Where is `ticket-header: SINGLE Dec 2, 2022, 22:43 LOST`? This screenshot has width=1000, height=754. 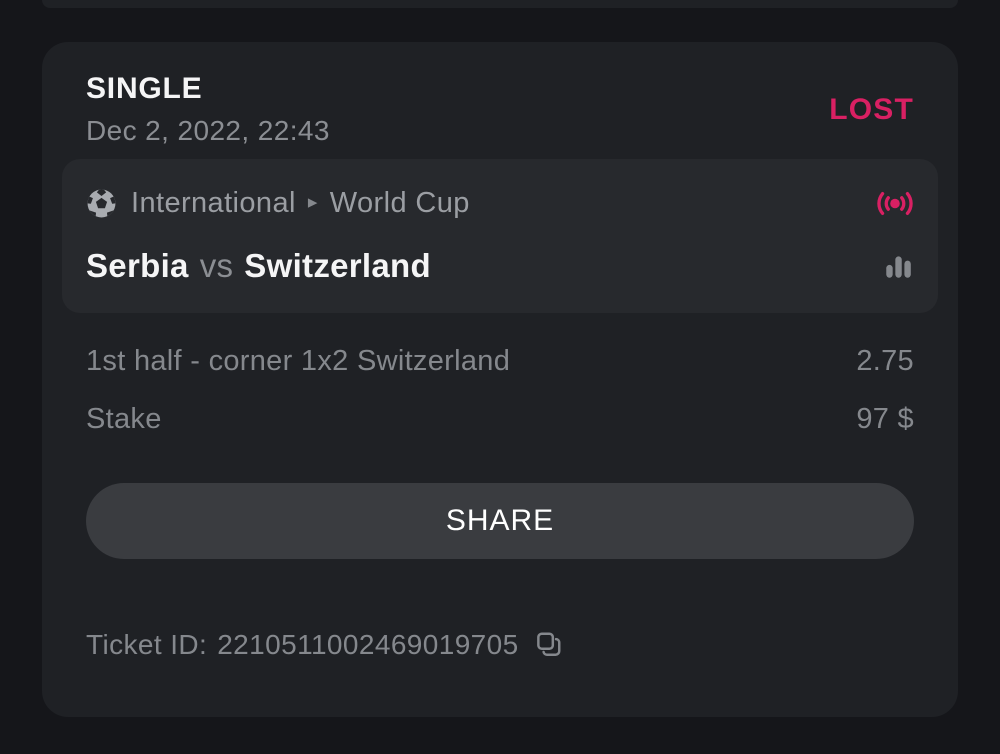
ticket-header: SINGLE Dec 2, 2022, 22:43 LOST is located at coordinates (500, 109).